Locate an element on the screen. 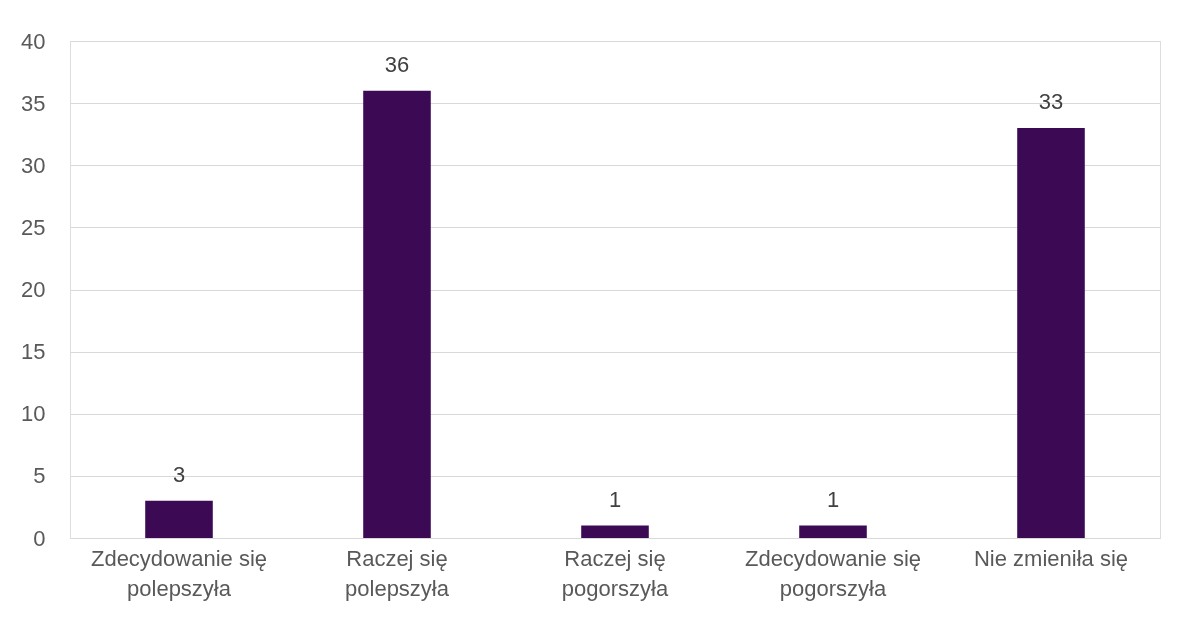 The height and width of the screenshot is (626, 1197). x-tick-label: Raczej się polepszyła is located at coordinates (397, 573).